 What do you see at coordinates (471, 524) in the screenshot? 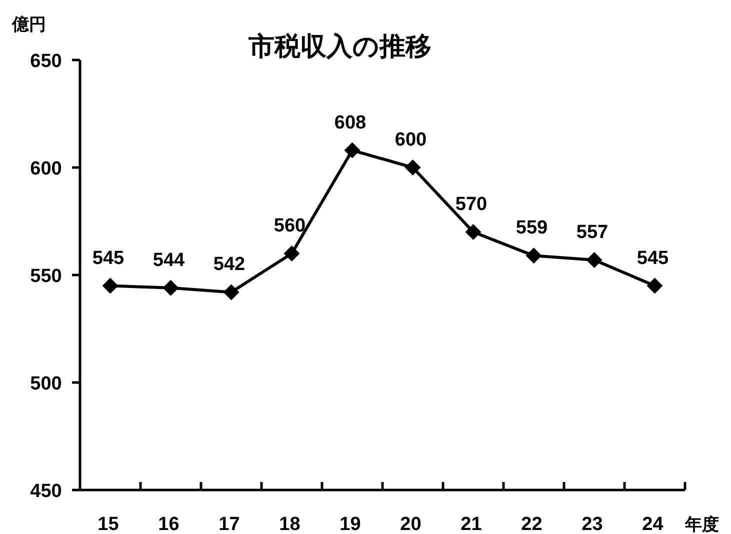
I see `x-tick-label: 21` at bounding box center [471, 524].